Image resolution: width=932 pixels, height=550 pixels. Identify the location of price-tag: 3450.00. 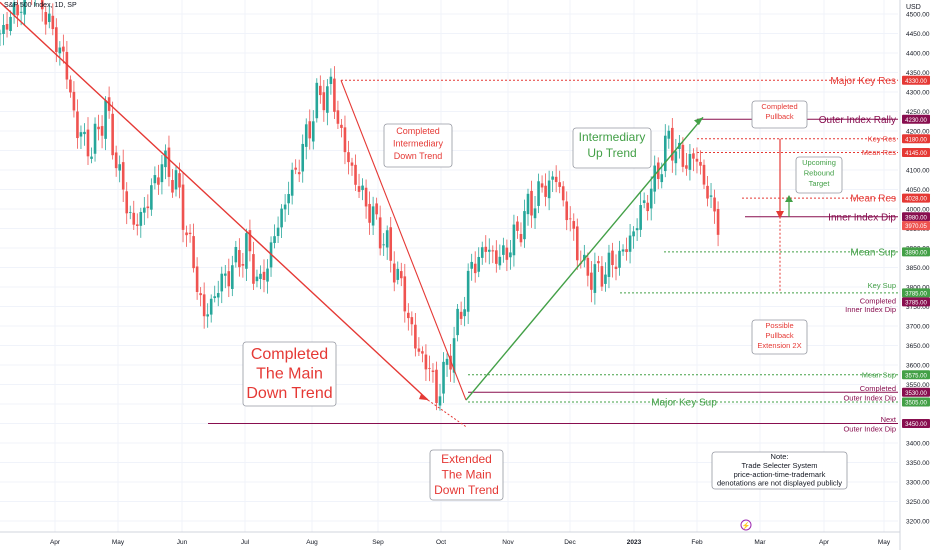
(916, 425).